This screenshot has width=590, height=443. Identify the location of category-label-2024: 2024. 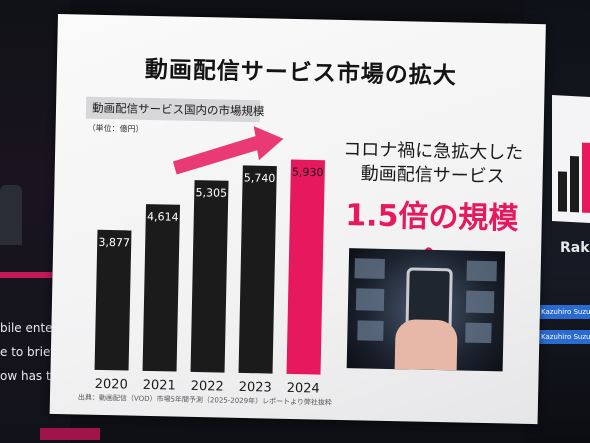
(303, 389).